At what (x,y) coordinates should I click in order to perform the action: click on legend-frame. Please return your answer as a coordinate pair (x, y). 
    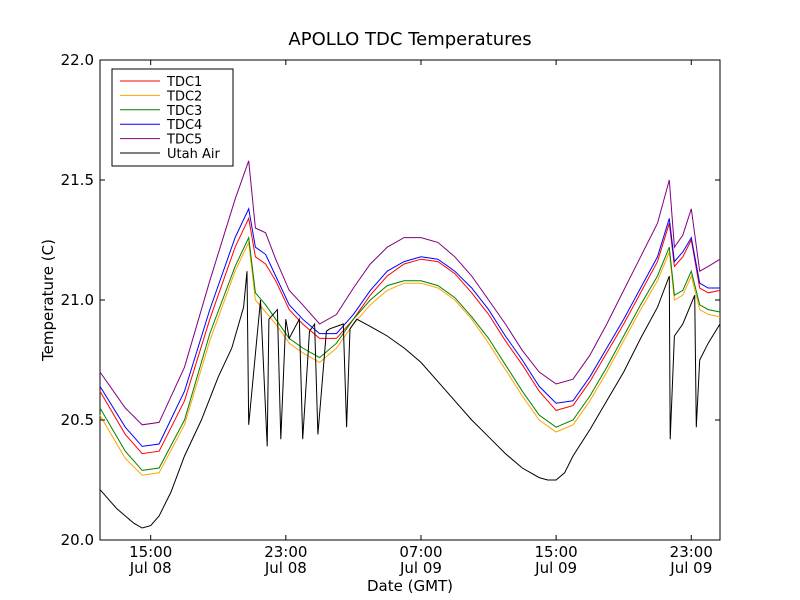
    Looking at the image, I should click on (172, 117).